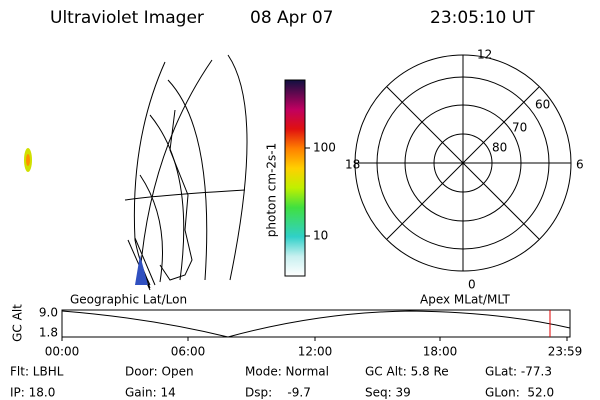 This screenshot has width=600, height=400. Describe the element at coordinates (150, 393) in the screenshot. I see `info-field: Gain: 14` at that location.